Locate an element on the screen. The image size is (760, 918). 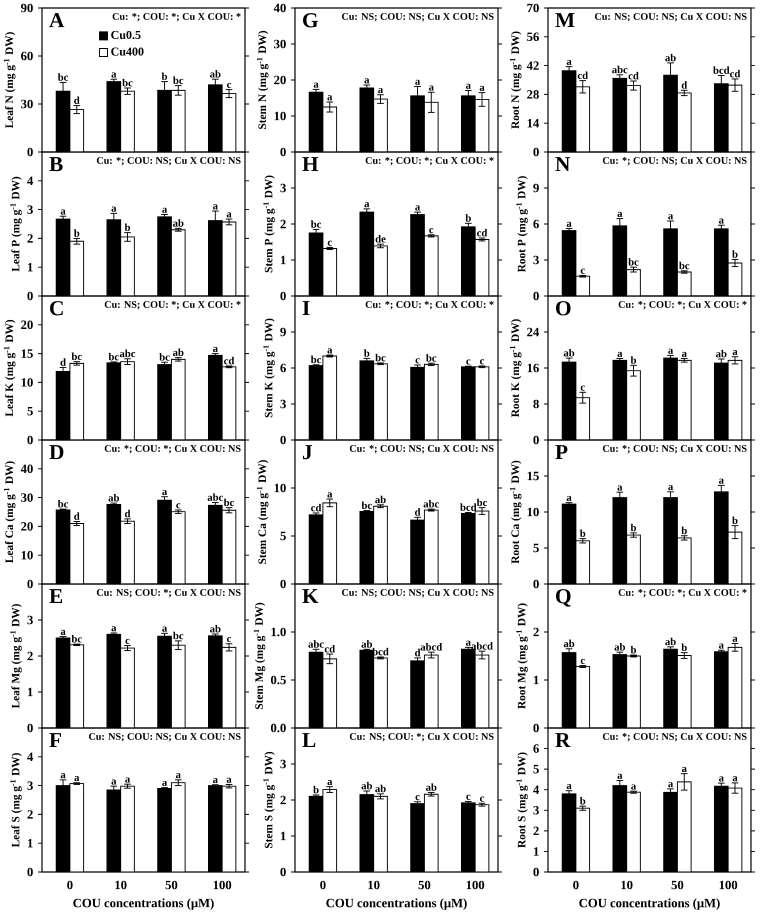
y-axis-title: Leaf Mg (mg g$^{-1}$ DW) is located at coordinates (16, 656).